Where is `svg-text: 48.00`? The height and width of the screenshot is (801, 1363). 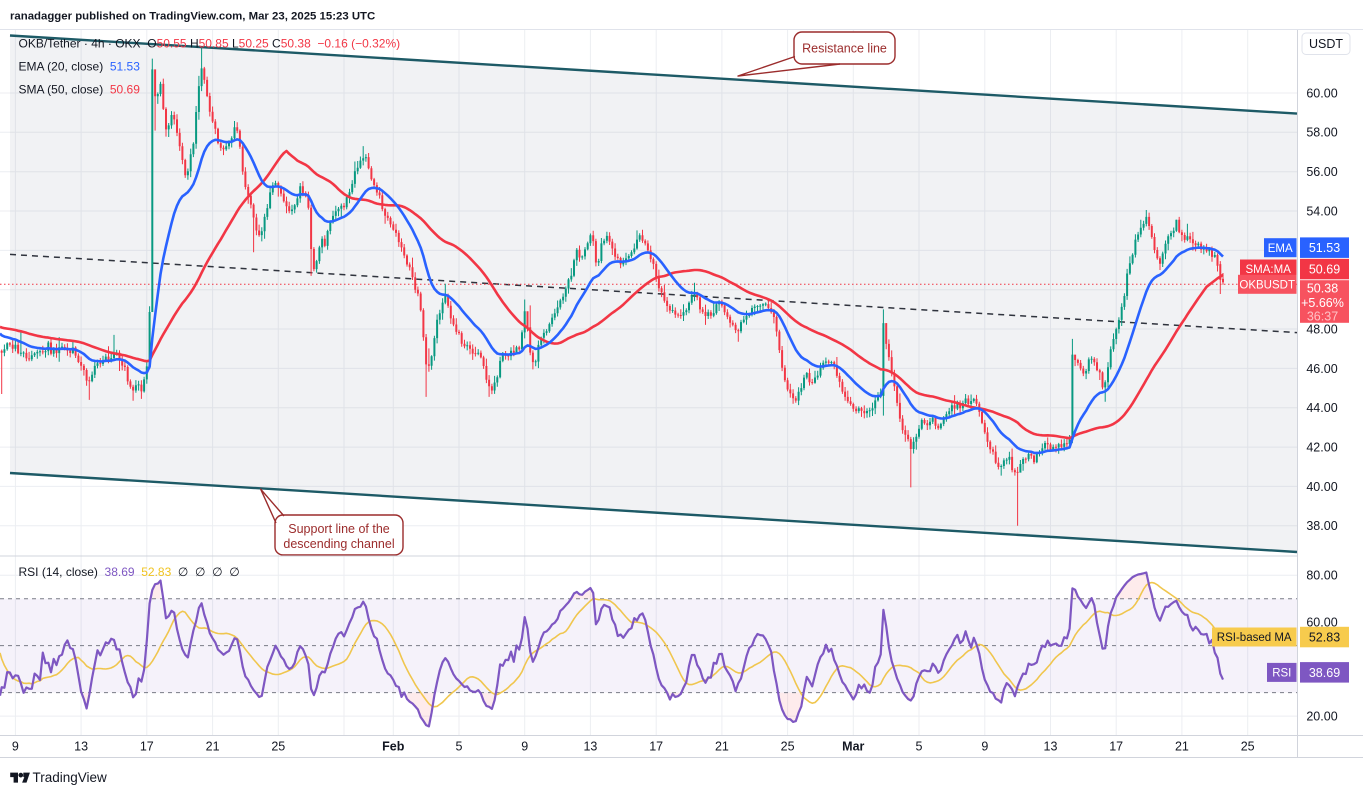
svg-text: 48.00 is located at coordinates (1321, 329).